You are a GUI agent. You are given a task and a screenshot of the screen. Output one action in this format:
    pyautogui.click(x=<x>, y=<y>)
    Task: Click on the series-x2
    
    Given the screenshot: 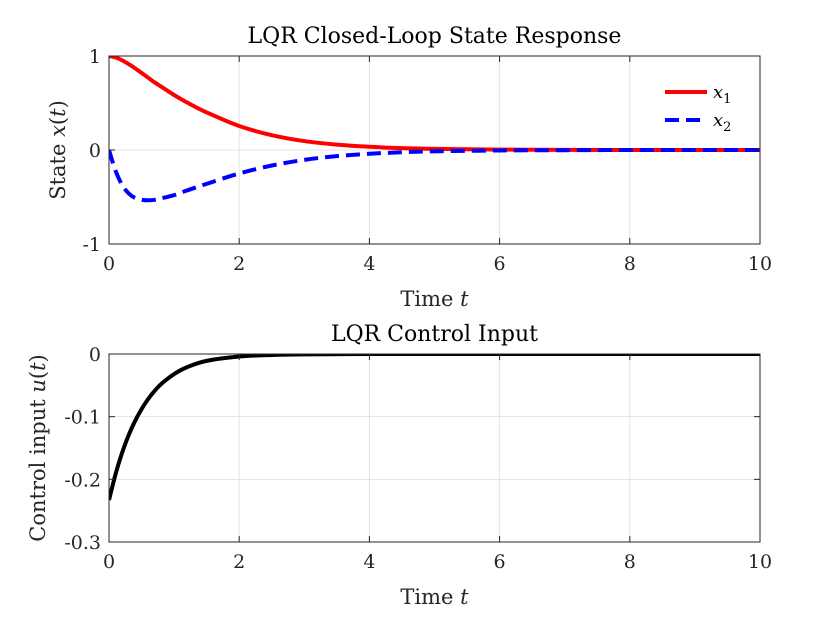 What is the action you would take?
    pyautogui.click(x=434, y=175)
    